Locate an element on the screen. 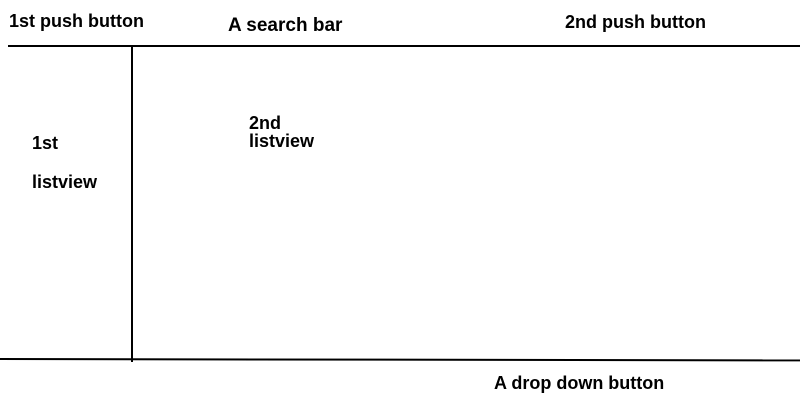 The width and height of the screenshot is (800, 400). push-button-2-label: 2nd push button is located at coordinates (635, 22).